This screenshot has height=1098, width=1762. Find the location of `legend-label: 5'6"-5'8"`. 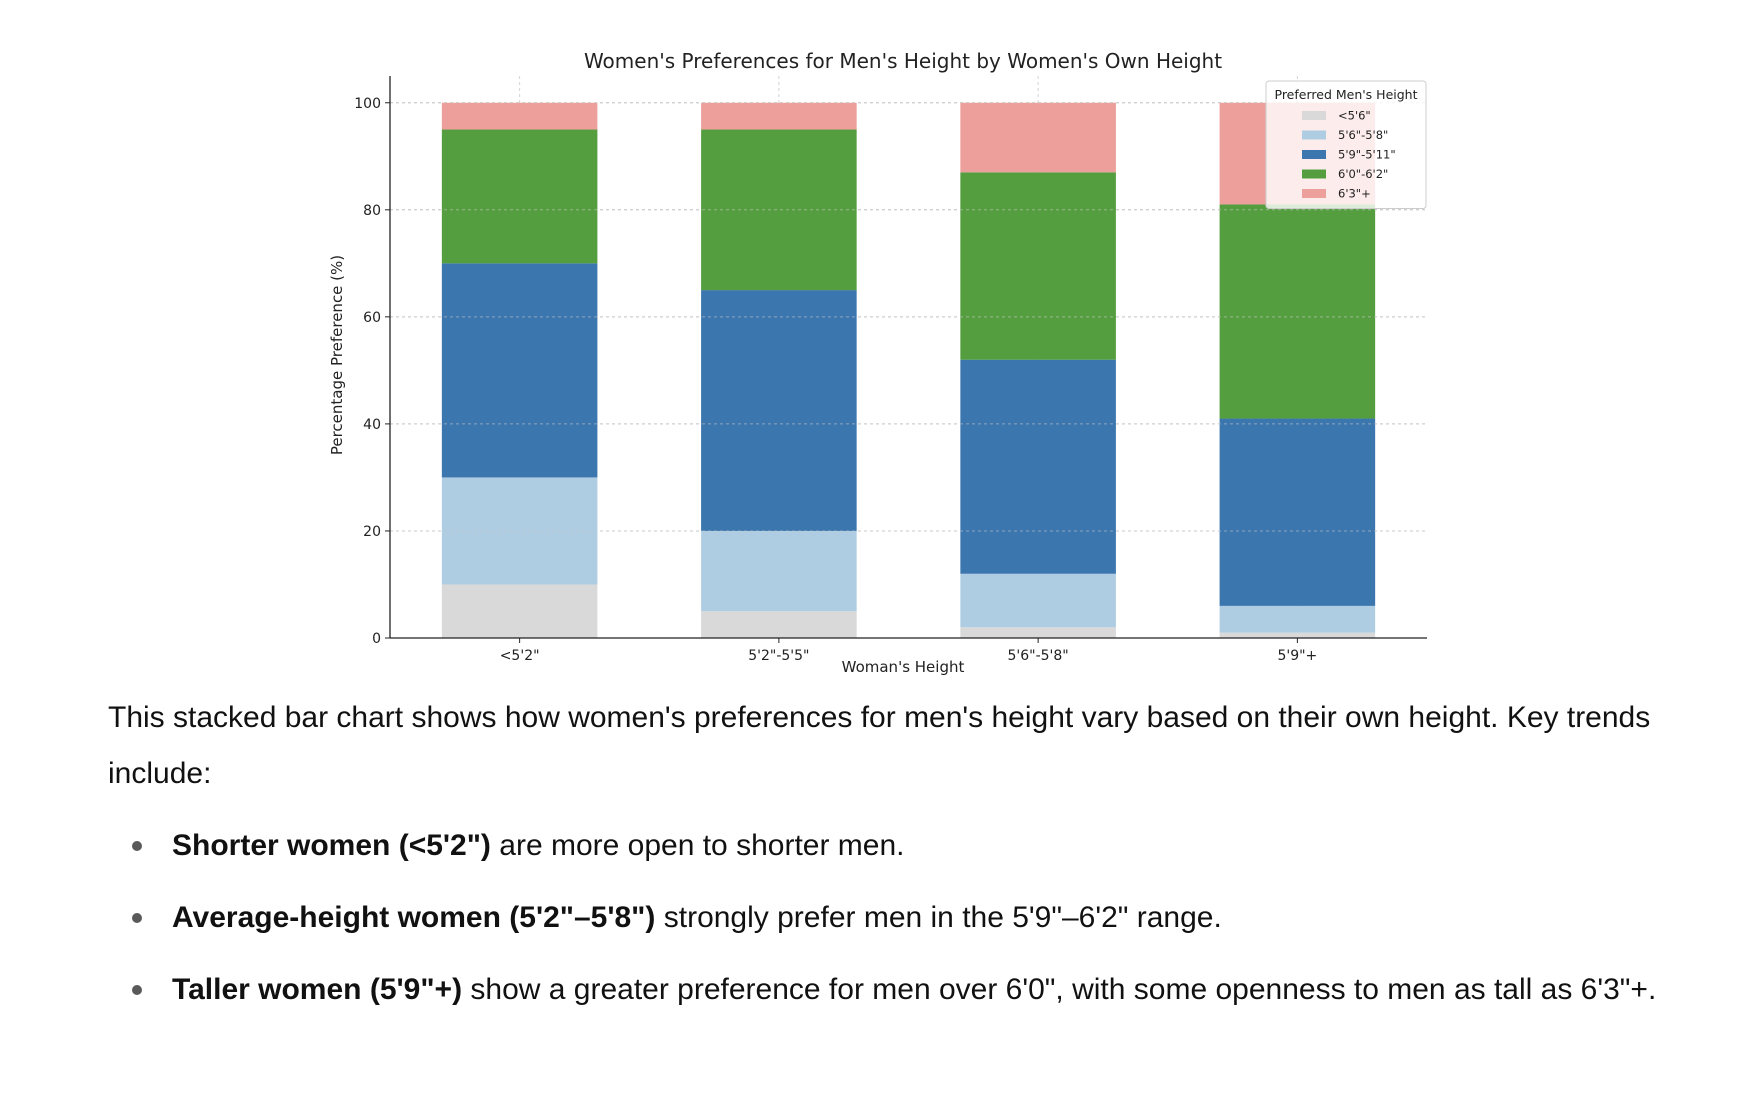

legend-label: 5'6"-5'8" is located at coordinates (1363, 135).